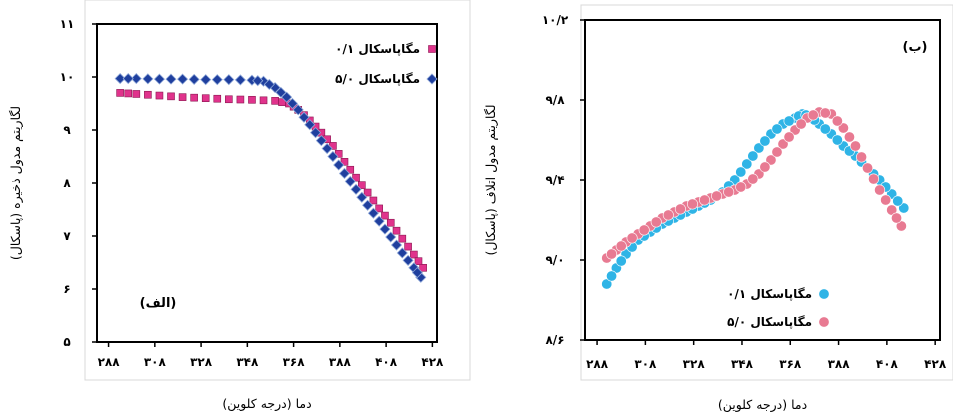 This screenshot has height=415, width=953. What do you see at coordinates (555, 20) in the screenshot?
I see `y-tick-label: ۱۰/۲` at bounding box center [555, 20].